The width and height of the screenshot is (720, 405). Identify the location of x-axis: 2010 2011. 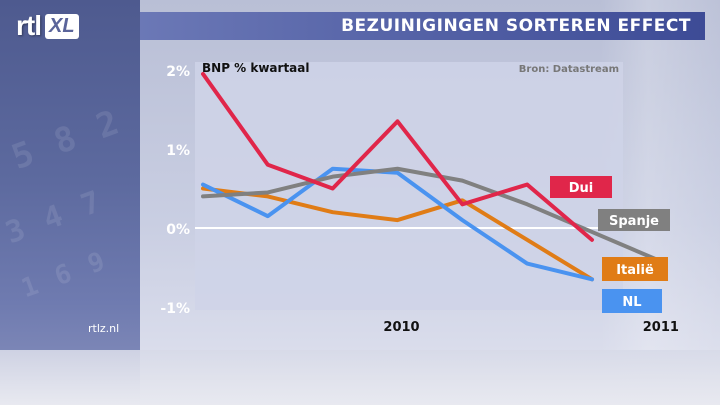
(531, 327).